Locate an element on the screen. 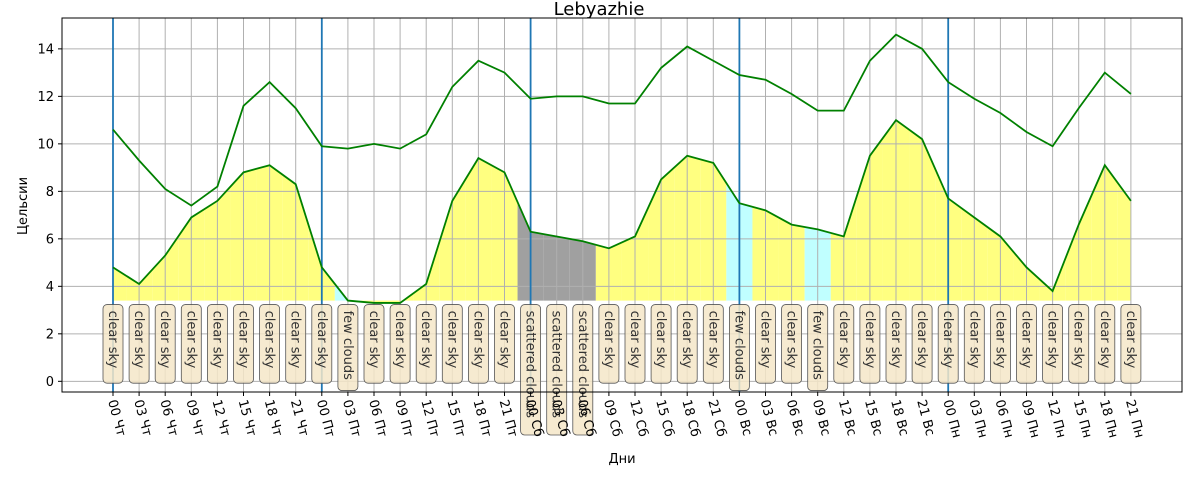 The height and width of the screenshot is (480, 1200). y-tick-label: 6 is located at coordinates (50, 239).